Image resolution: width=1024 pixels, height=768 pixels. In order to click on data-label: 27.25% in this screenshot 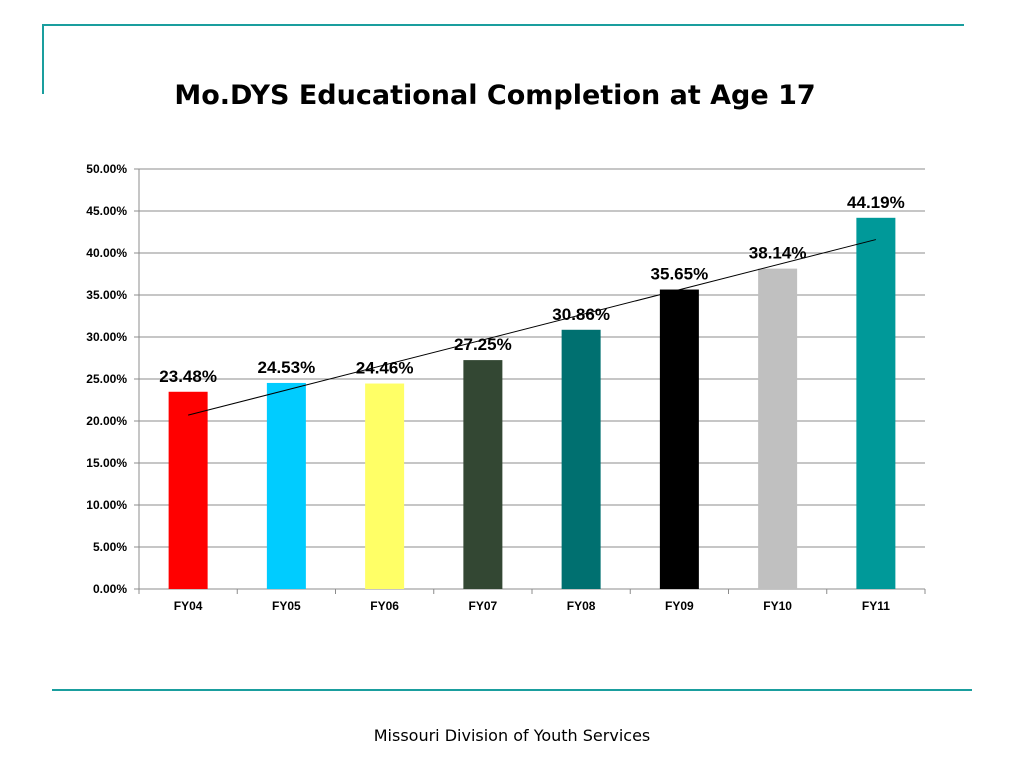, I will do `click(483, 344)`.